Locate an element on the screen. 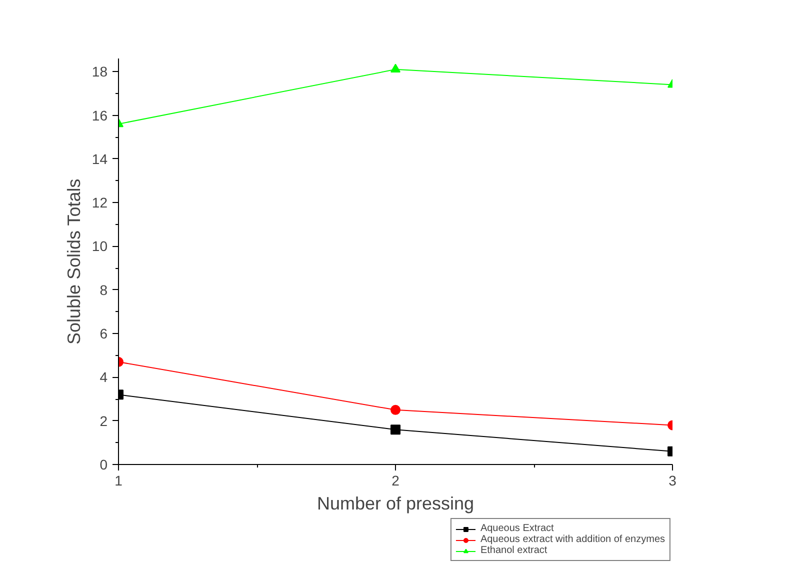  y-tick-label: 2 is located at coordinates (104, 420).